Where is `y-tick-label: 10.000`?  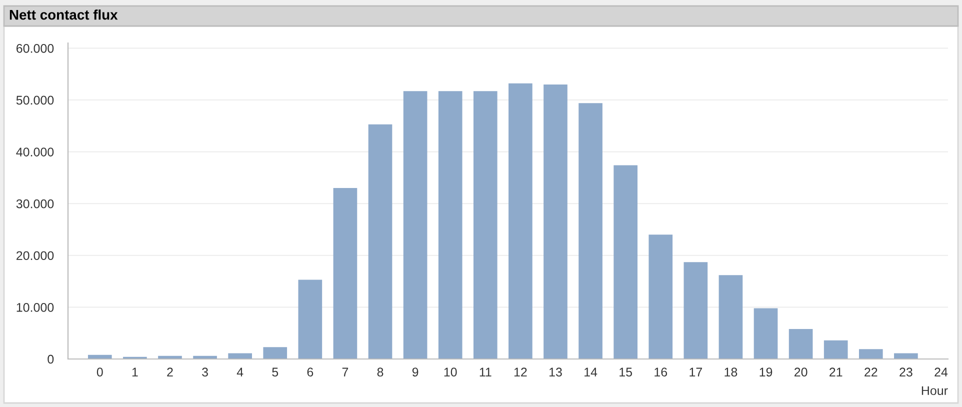 y-tick-label: 10.000 is located at coordinates (35, 307).